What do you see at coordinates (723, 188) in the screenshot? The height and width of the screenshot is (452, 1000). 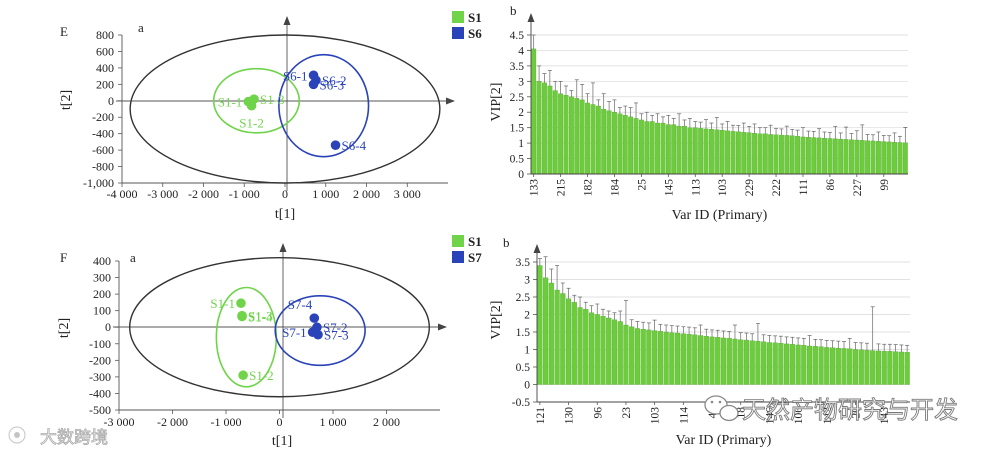 I see `x-tick-label: 103` at bounding box center [723, 188].